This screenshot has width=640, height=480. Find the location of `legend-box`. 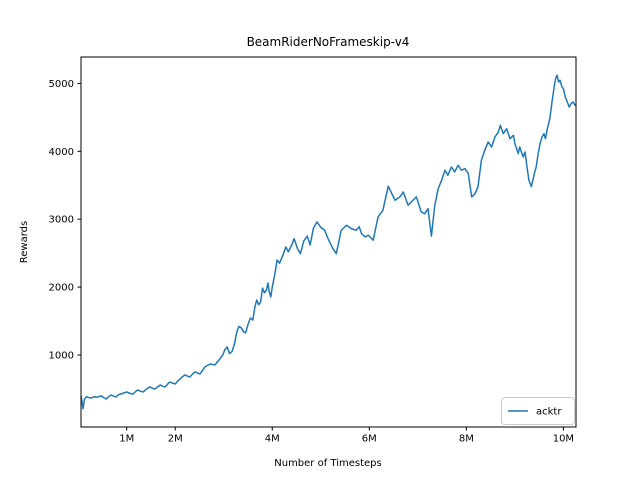

legend-box is located at coordinates (538, 411).